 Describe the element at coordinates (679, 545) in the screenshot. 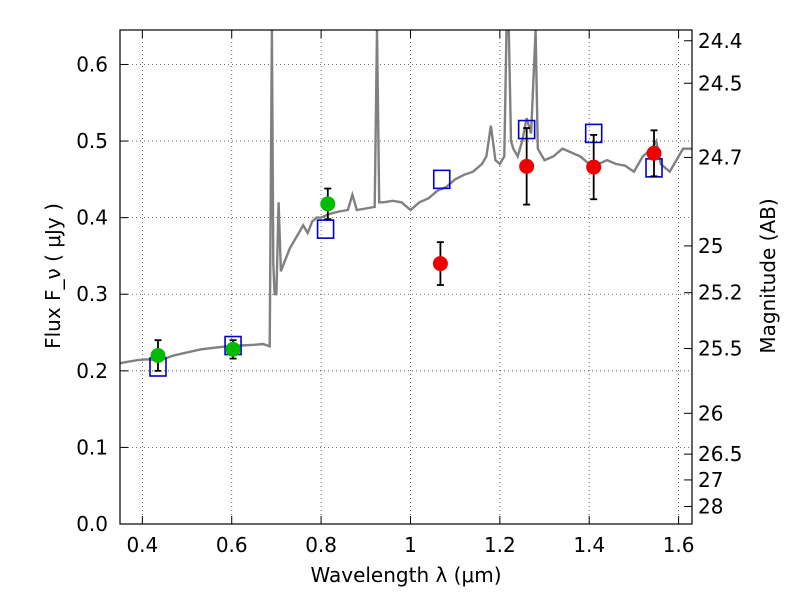

I see `x-tick-label: 1.6` at that location.